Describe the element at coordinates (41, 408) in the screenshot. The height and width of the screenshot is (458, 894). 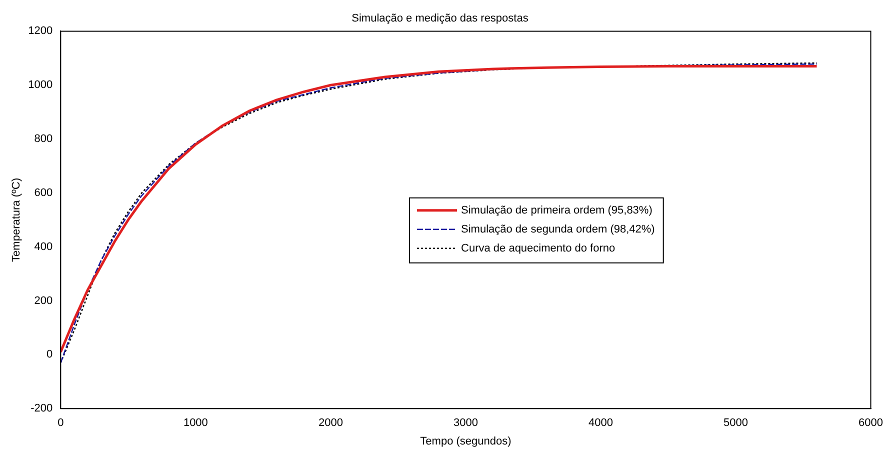
I see `y-tick-label: -200` at that location.